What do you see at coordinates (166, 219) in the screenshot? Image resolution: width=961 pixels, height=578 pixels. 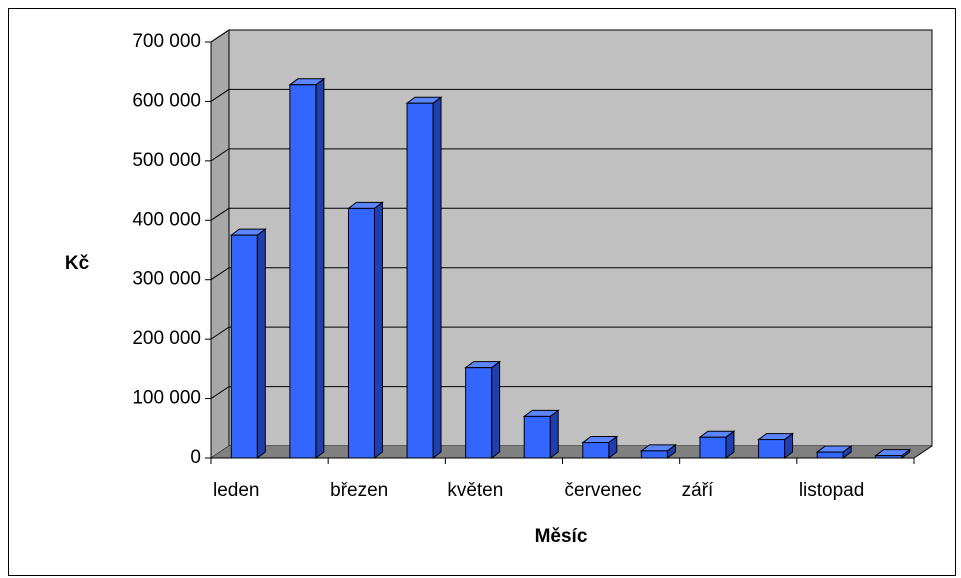 I see `y-tick-label: 400 000` at bounding box center [166, 219].